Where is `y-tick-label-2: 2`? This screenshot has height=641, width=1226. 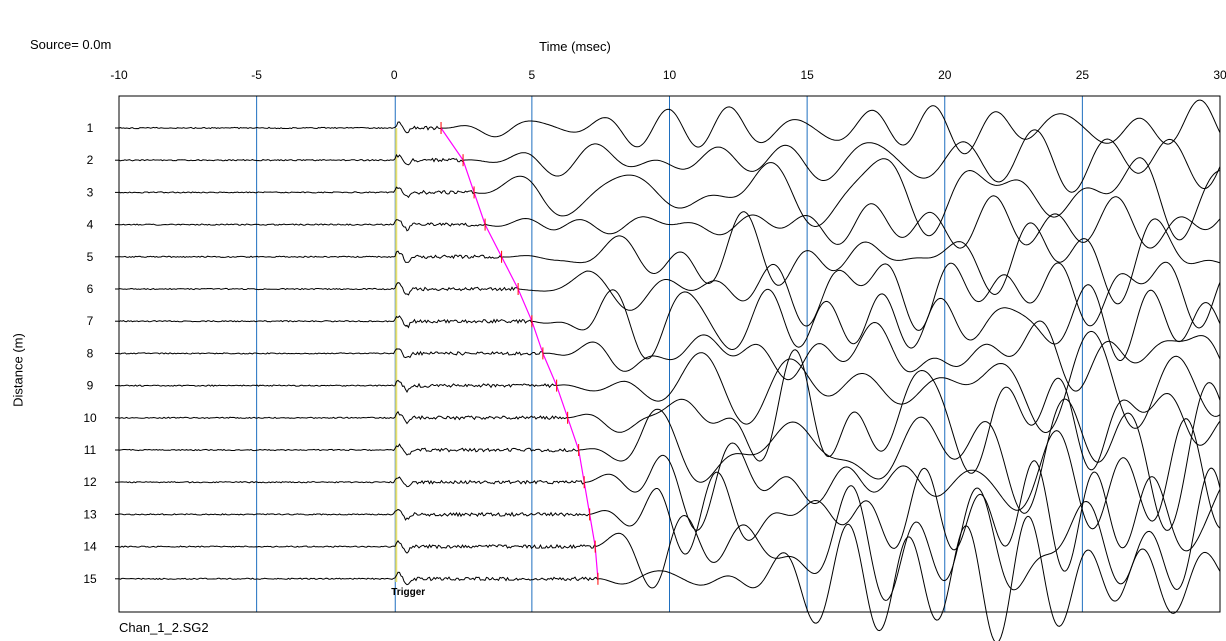 y-tick-label-2: 2 is located at coordinates (90, 160).